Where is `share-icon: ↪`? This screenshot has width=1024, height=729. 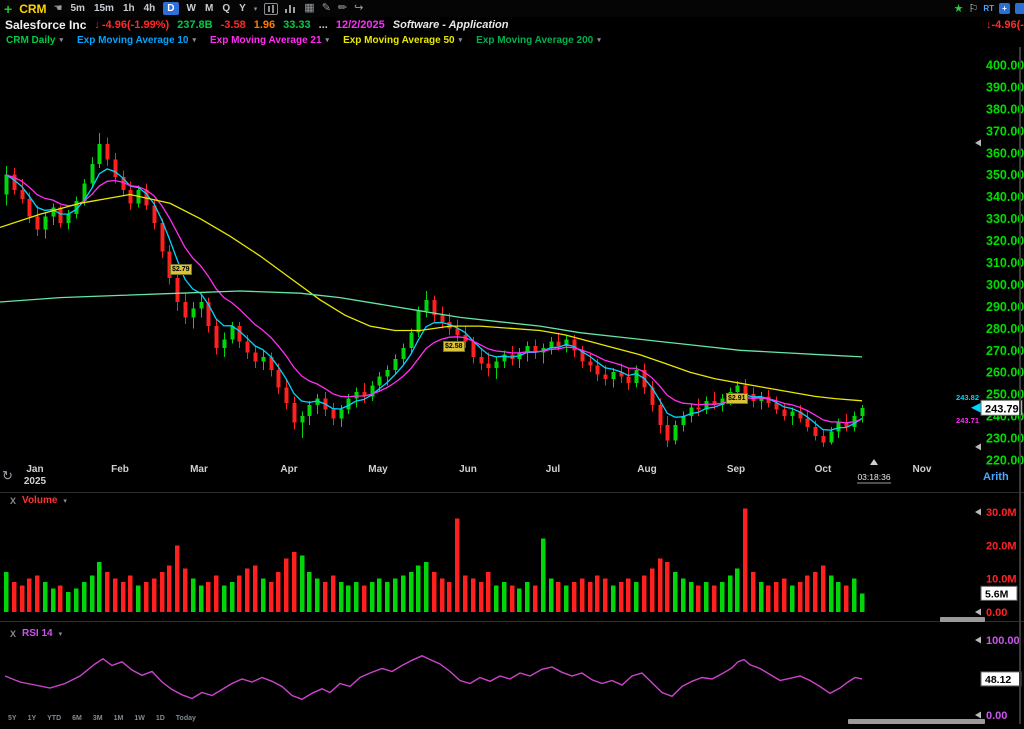
share-icon: ↪ is located at coordinates (359, 8).